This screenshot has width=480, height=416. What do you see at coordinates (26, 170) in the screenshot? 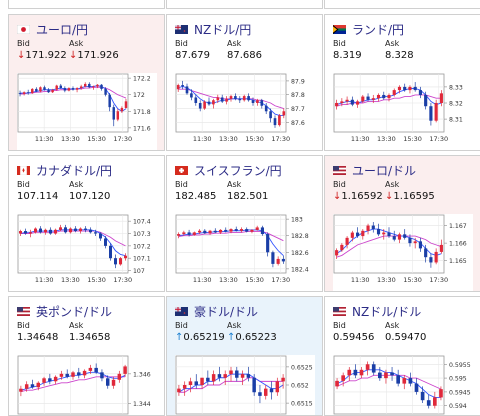
I see `ca-flag` at bounding box center [26, 170].